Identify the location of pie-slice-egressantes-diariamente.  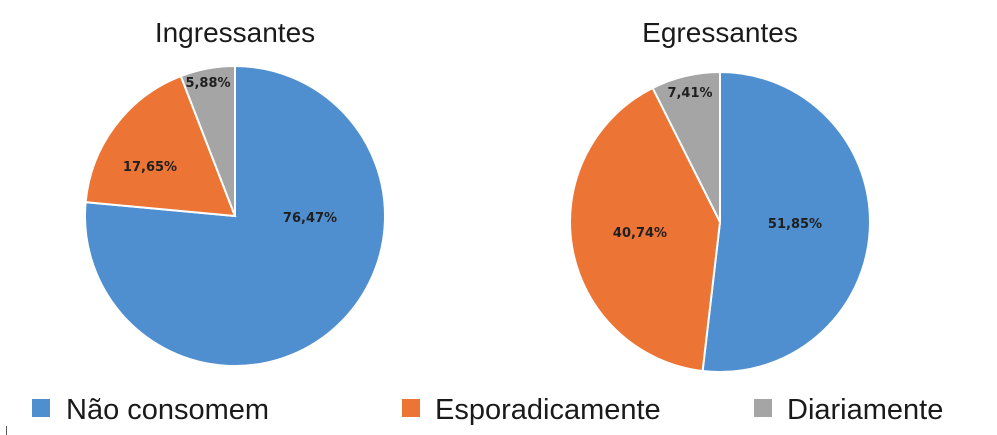
(686, 146).